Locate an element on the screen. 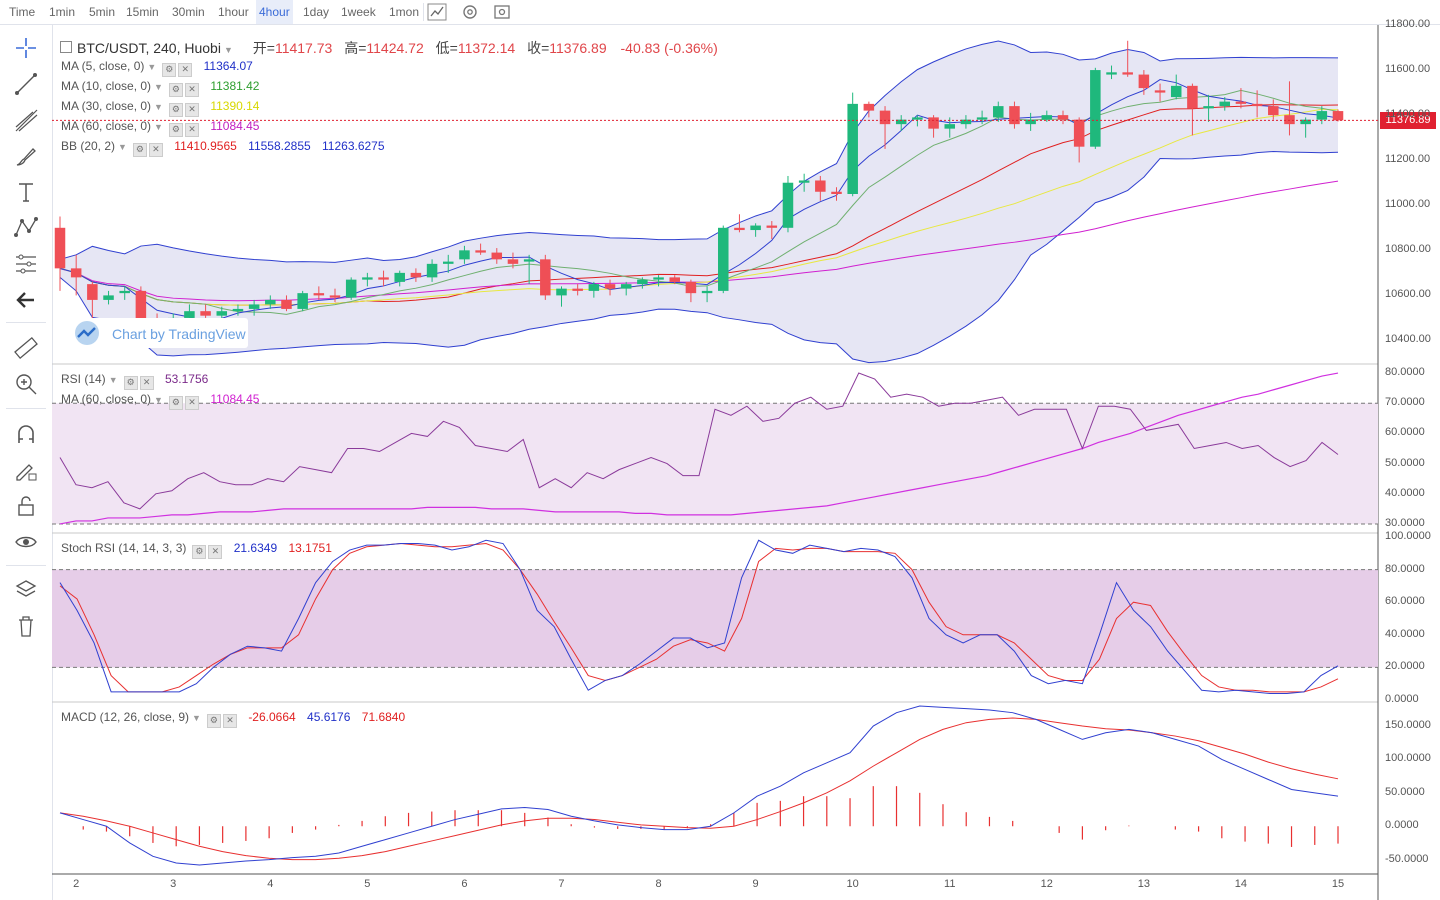  trash-icon is located at coordinates (26, 626).